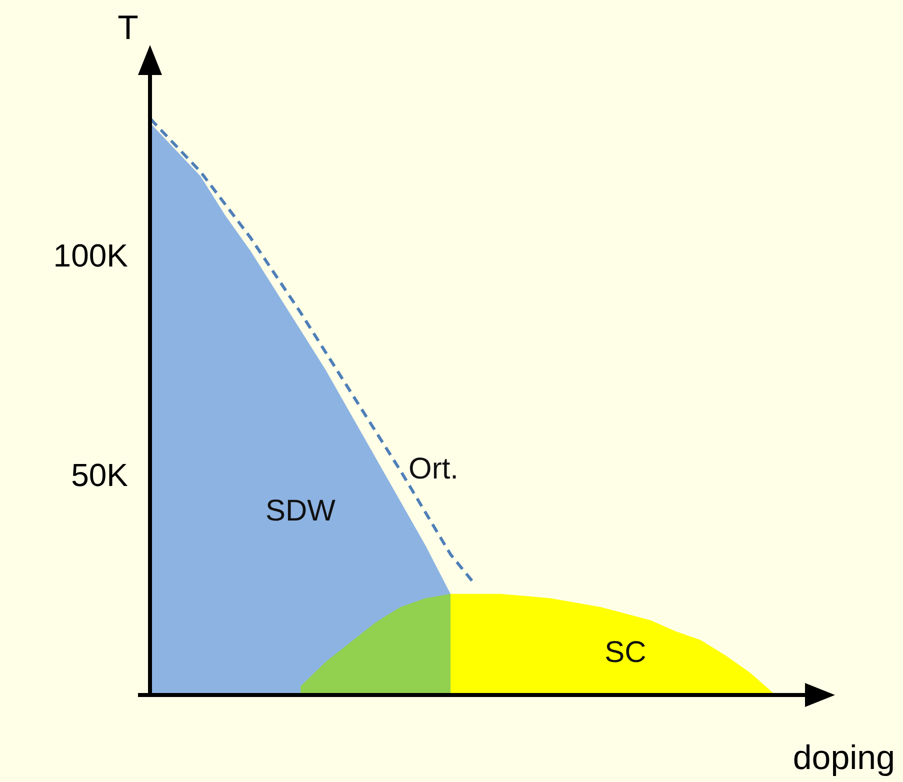 This screenshot has width=903, height=782. Describe the element at coordinates (843, 757) in the screenshot. I see `x-axis-title: doping` at that location.